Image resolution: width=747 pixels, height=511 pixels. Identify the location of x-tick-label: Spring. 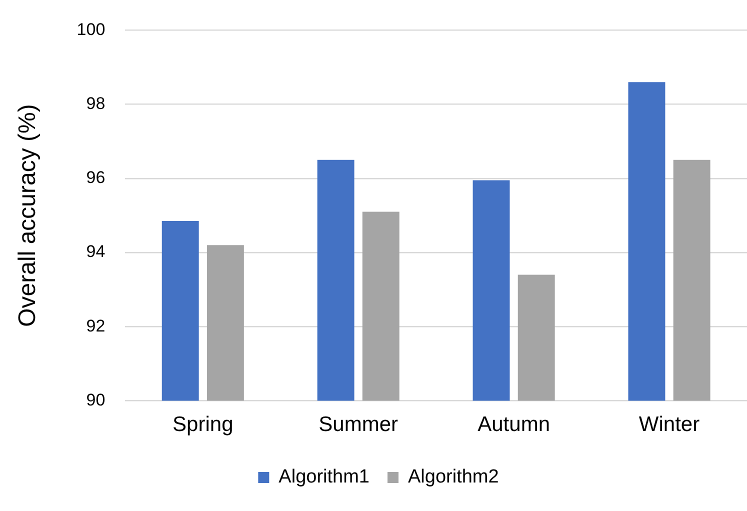
(203, 424).